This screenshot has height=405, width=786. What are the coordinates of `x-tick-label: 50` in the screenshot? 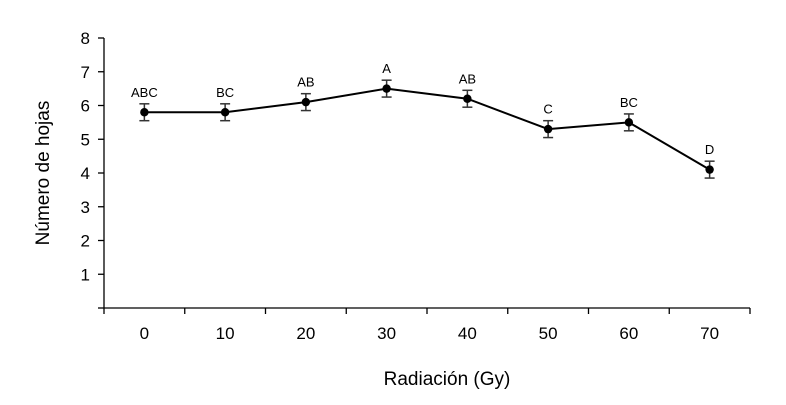 It's located at (548, 333).